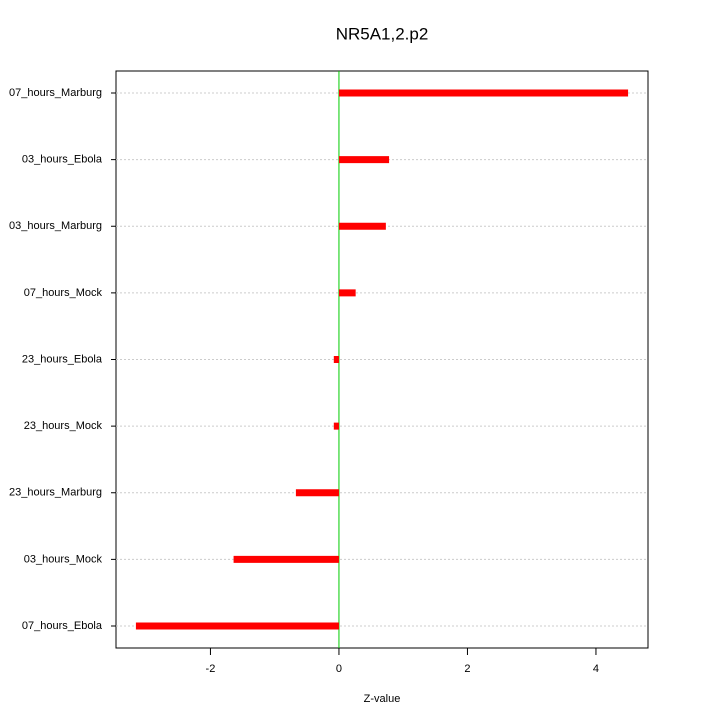 The height and width of the screenshot is (720, 720). Describe the element at coordinates (339, 669) in the screenshot. I see `x-tick-label: 0` at that location.